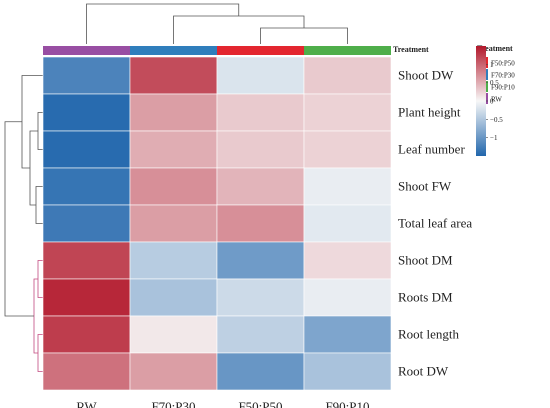 The image size is (550, 408). Describe the element at coordinates (481, 101) in the screenshot. I see `colorbar-gradient` at that location.